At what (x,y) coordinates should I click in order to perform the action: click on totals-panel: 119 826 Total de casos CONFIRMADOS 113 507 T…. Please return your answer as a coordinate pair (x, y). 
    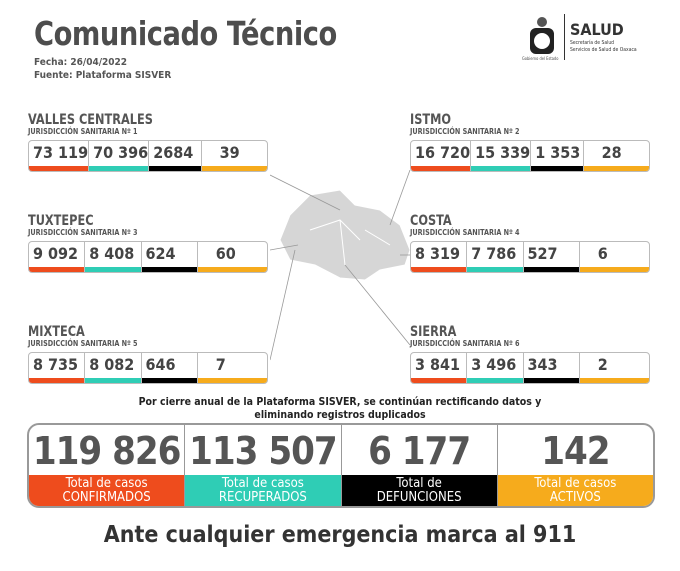
    Looking at the image, I should click on (341, 465).